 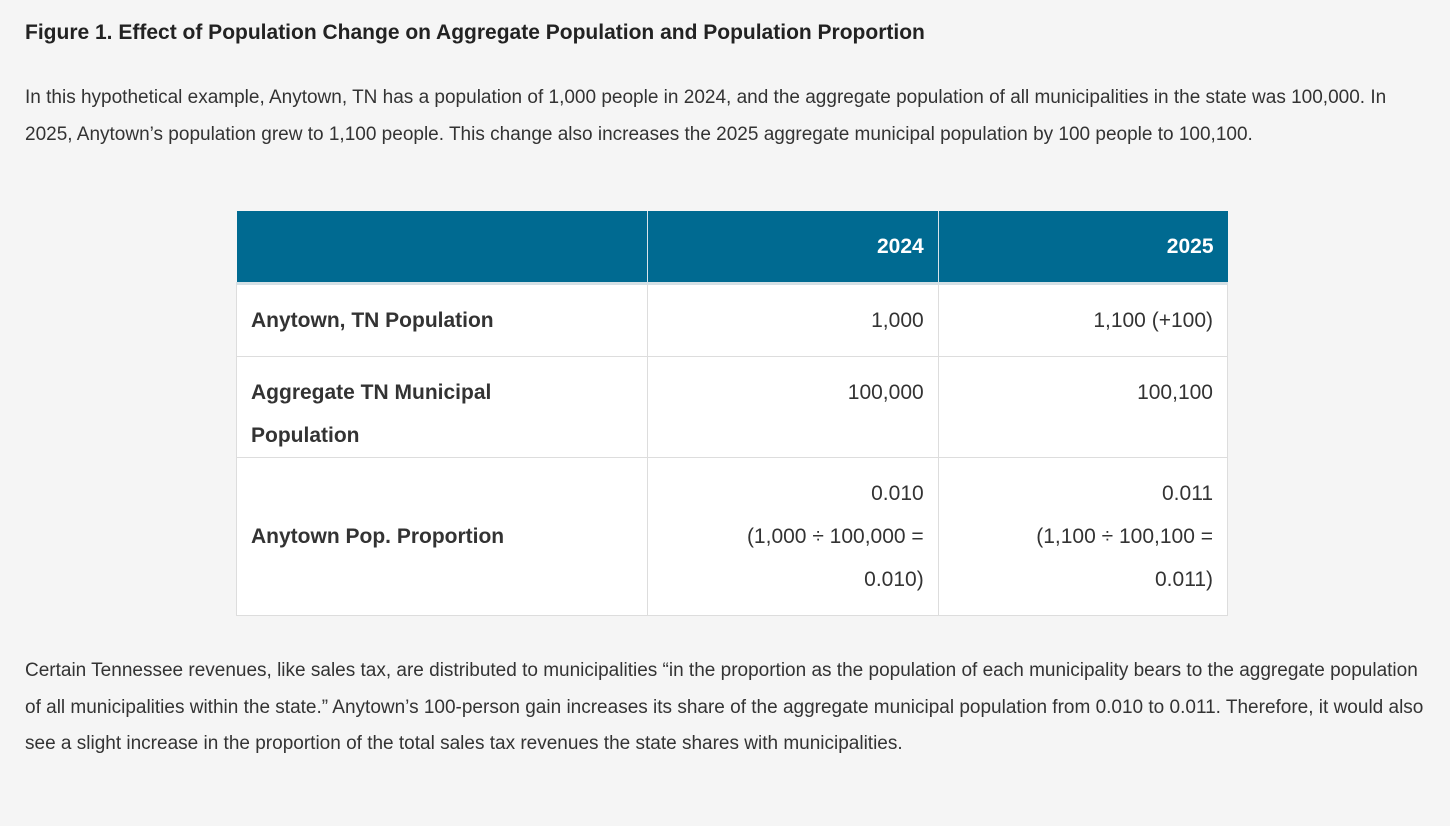 I want to click on row-label: Anytown, TN Population, so click(x=442, y=320).